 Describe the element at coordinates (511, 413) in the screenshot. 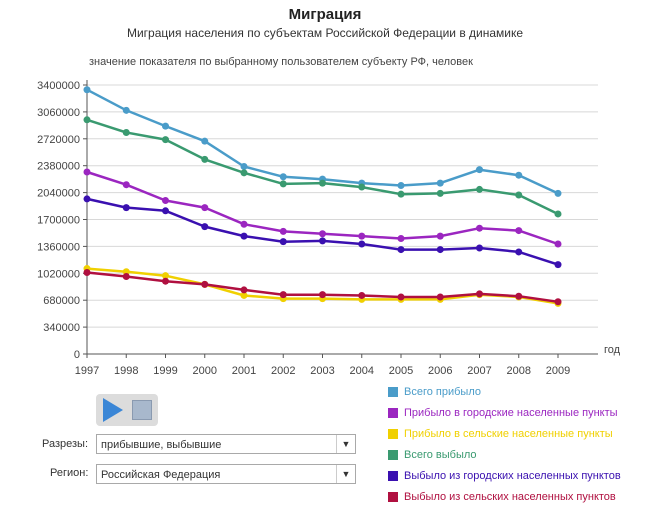

I see `legend-label: Прибыло в городские населенные пункты` at that location.